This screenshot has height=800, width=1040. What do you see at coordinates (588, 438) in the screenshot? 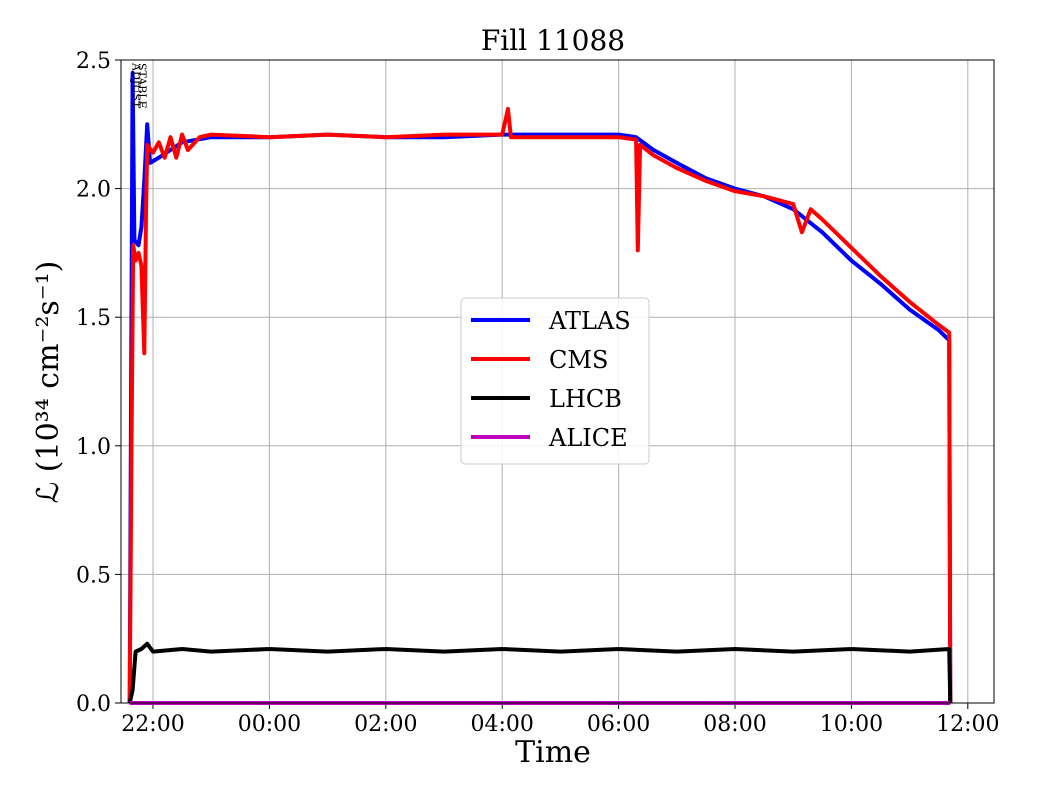
I see `legend-label-alice: ALICE` at bounding box center [588, 438].